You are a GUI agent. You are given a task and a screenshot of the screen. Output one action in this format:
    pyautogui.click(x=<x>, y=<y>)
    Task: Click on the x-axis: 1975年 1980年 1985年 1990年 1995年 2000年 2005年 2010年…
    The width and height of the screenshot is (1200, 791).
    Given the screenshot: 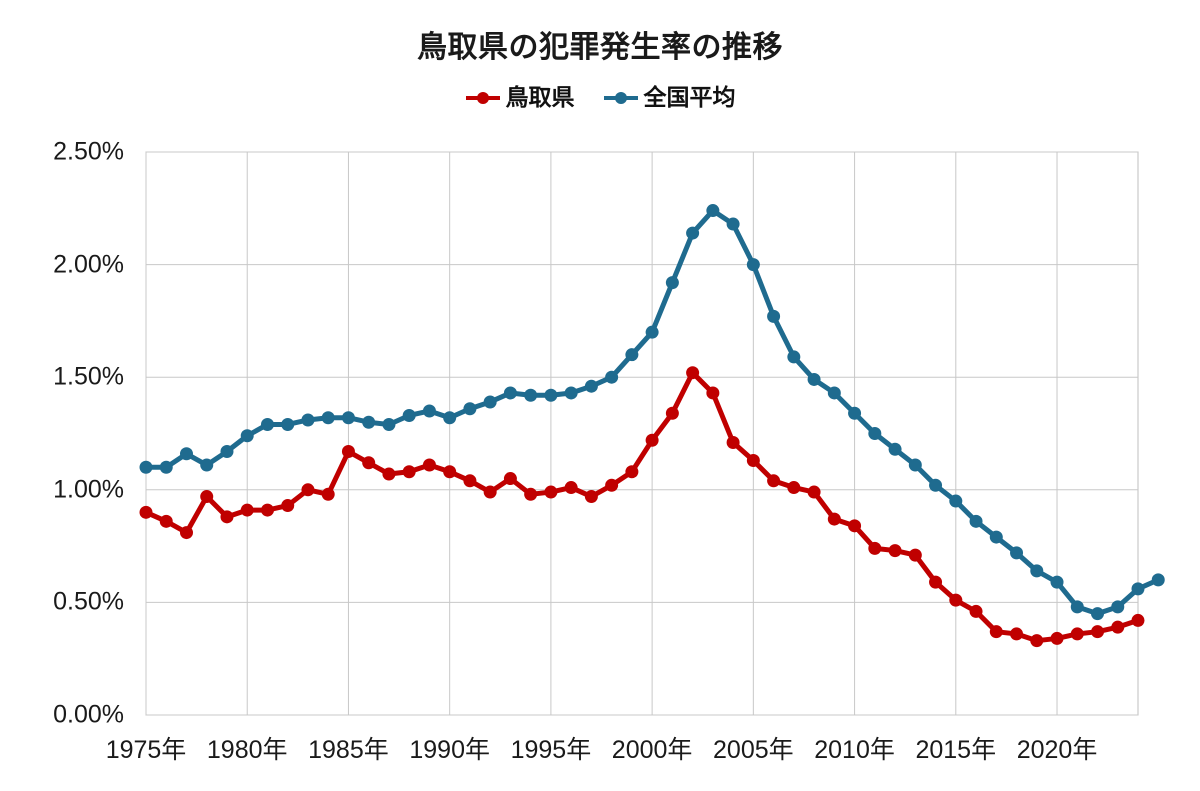 What is the action you would take?
    pyautogui.click(x=600, y=755)
    